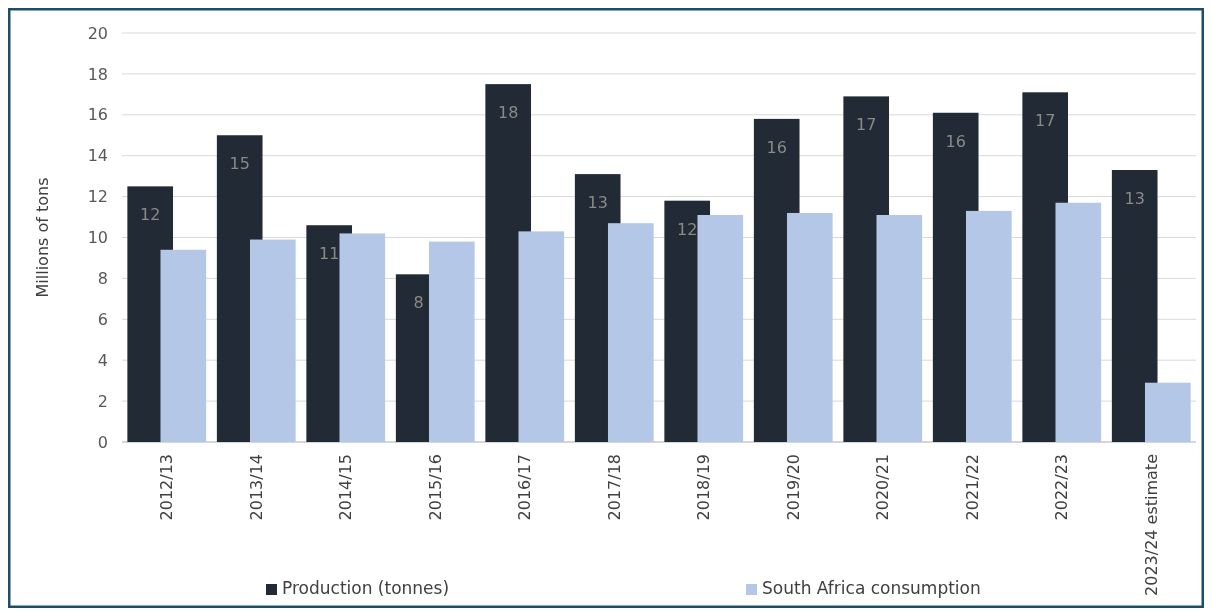 The height and width of the screenshot is (615, 1212). Describe the element at coordinates (435, 487) in the screenshot. I see `x-tick-label: 2015/16` at that location.